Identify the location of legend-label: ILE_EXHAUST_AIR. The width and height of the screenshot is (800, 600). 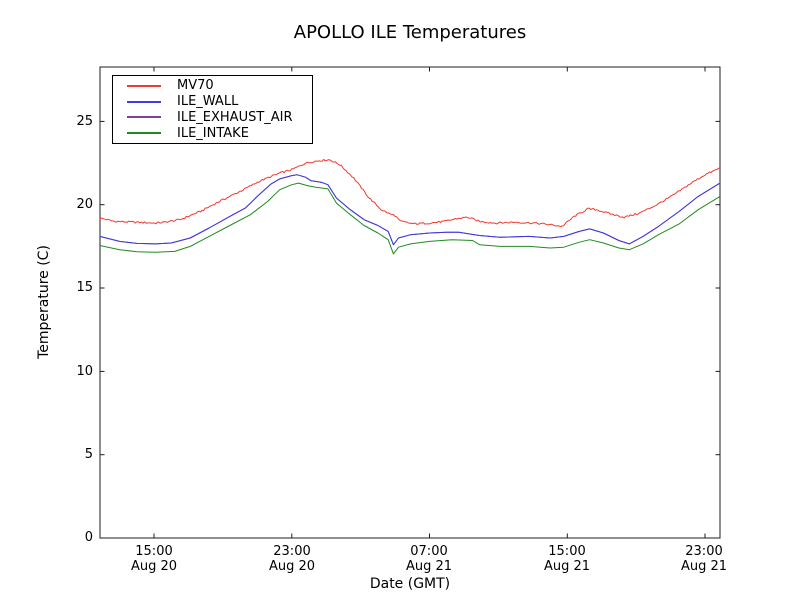
(235, 117).